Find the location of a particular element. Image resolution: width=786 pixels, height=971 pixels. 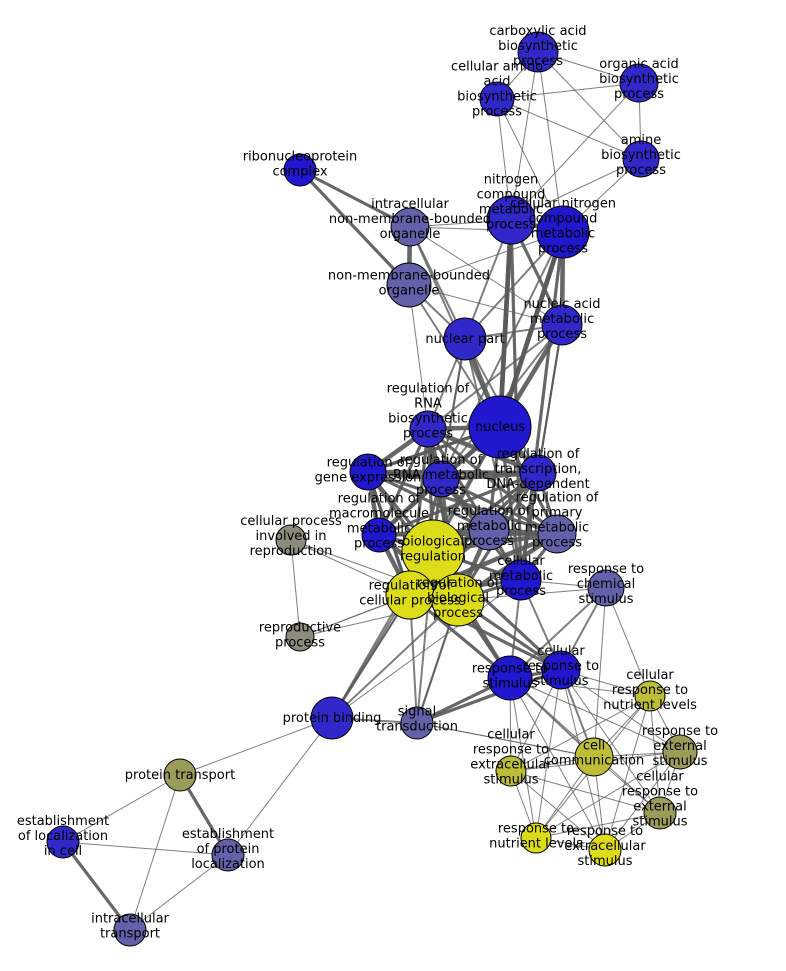

graph-node-regulation-of-rna-metabolic-process: regulation of RNA metabolic process is located at coordinates (441, 479).